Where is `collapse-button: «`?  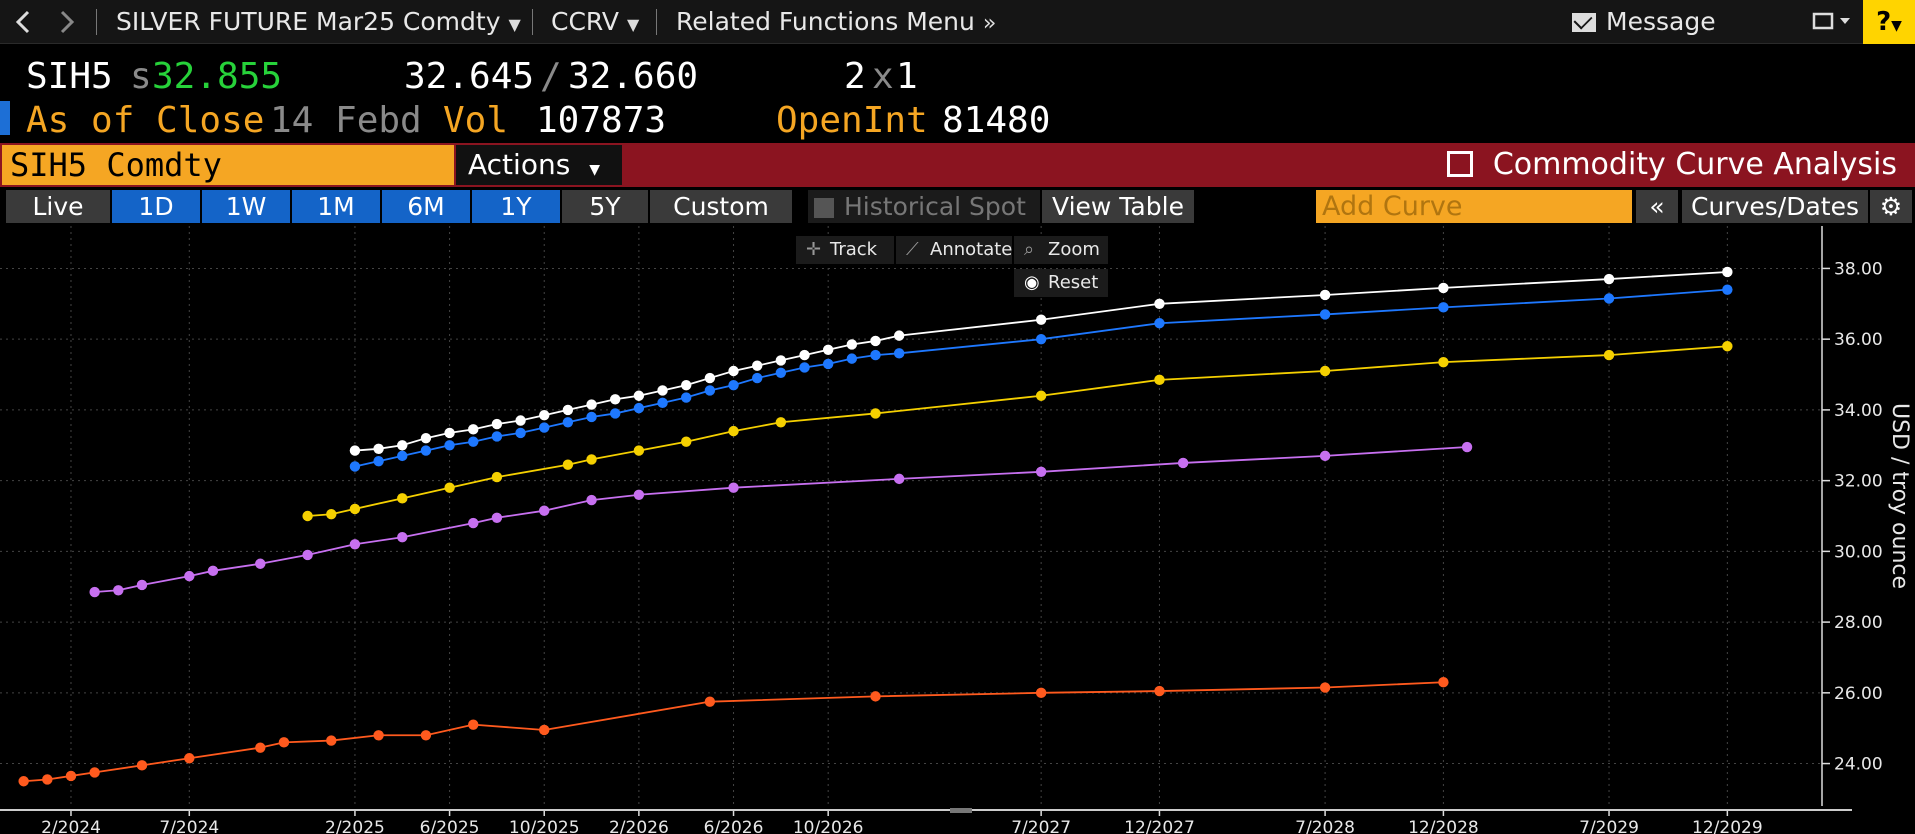
collapse-button: « is located at coordinates (1657, 206).